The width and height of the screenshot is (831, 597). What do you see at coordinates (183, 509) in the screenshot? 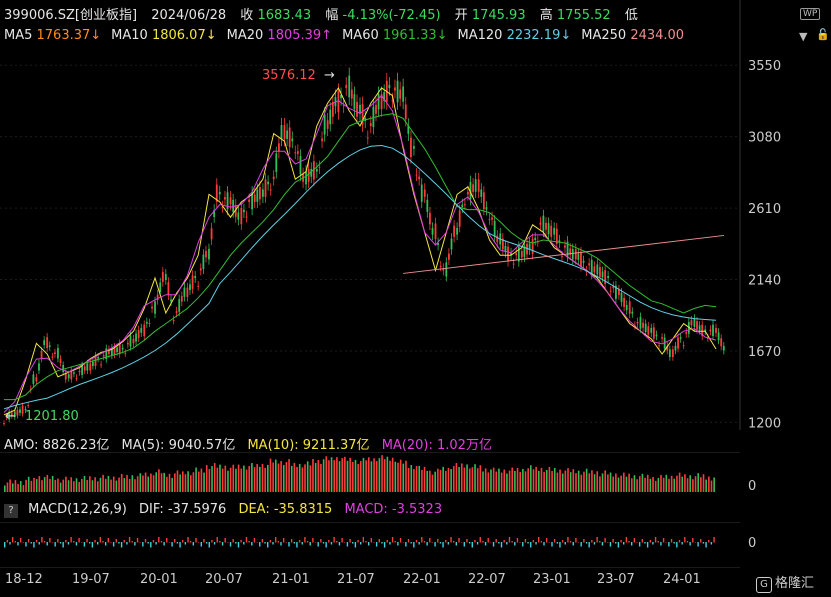
I see `macd-dif: DIF: -37.5976` at bounding box center [183, 509].